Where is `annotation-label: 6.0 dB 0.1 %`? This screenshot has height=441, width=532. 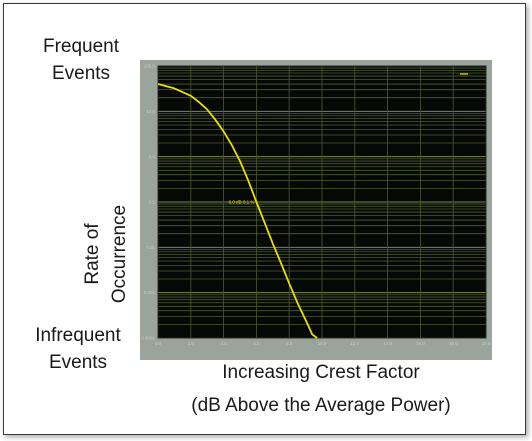 annotation-label: 6.0 dB 0.1 % is located at coordinates (242, 202).